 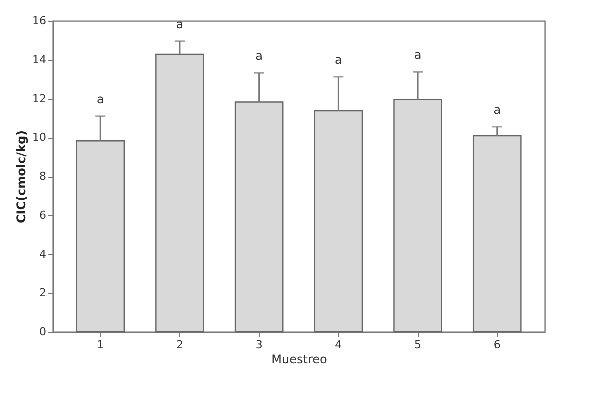 What do you see at coordinates (39, 137) in the screenshot?
I see `y-tick-label: 10` at bounding box center [39, 137].